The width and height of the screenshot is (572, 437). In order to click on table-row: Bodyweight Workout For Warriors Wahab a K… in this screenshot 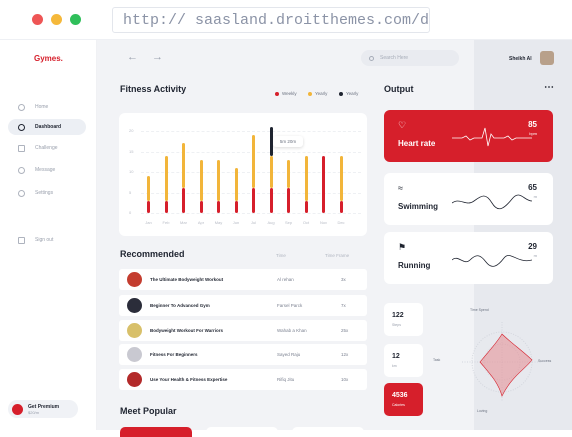, I will do `click(243, 330)`.